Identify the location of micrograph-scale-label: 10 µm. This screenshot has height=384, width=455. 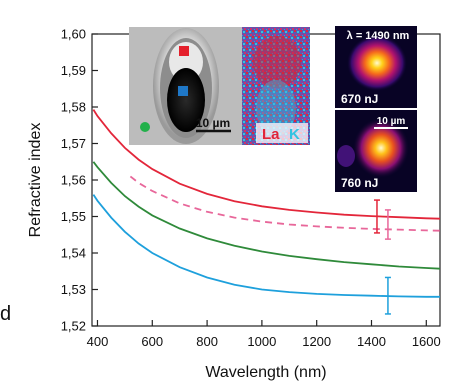
(213, 123).